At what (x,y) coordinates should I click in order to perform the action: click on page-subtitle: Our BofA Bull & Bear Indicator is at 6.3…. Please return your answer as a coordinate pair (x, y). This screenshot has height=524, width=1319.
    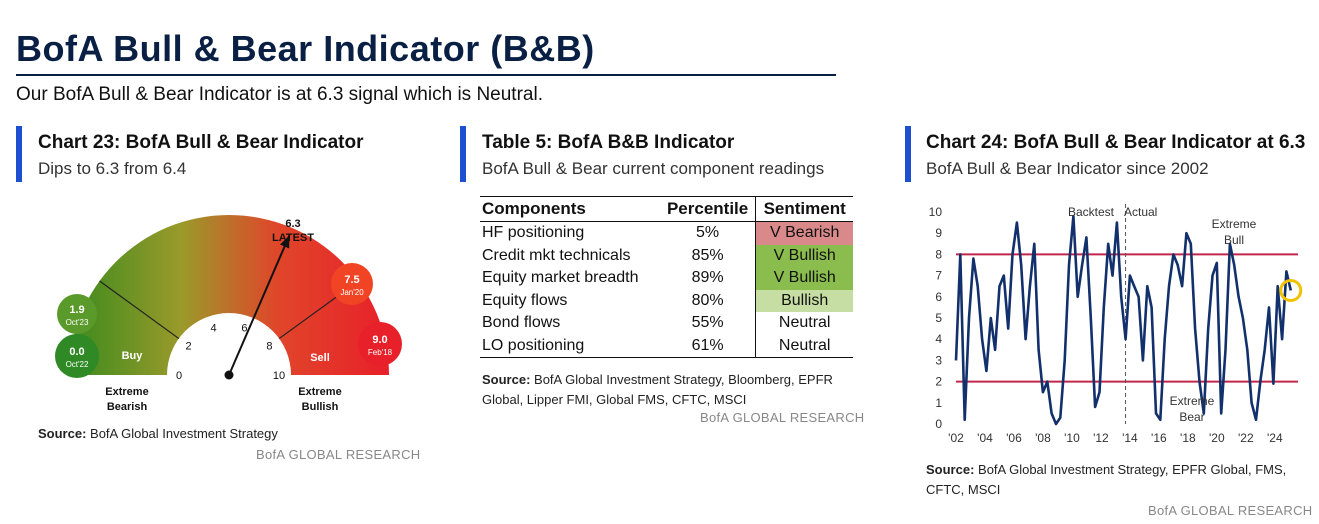
    Looking at the image, I should click on (279, 94).